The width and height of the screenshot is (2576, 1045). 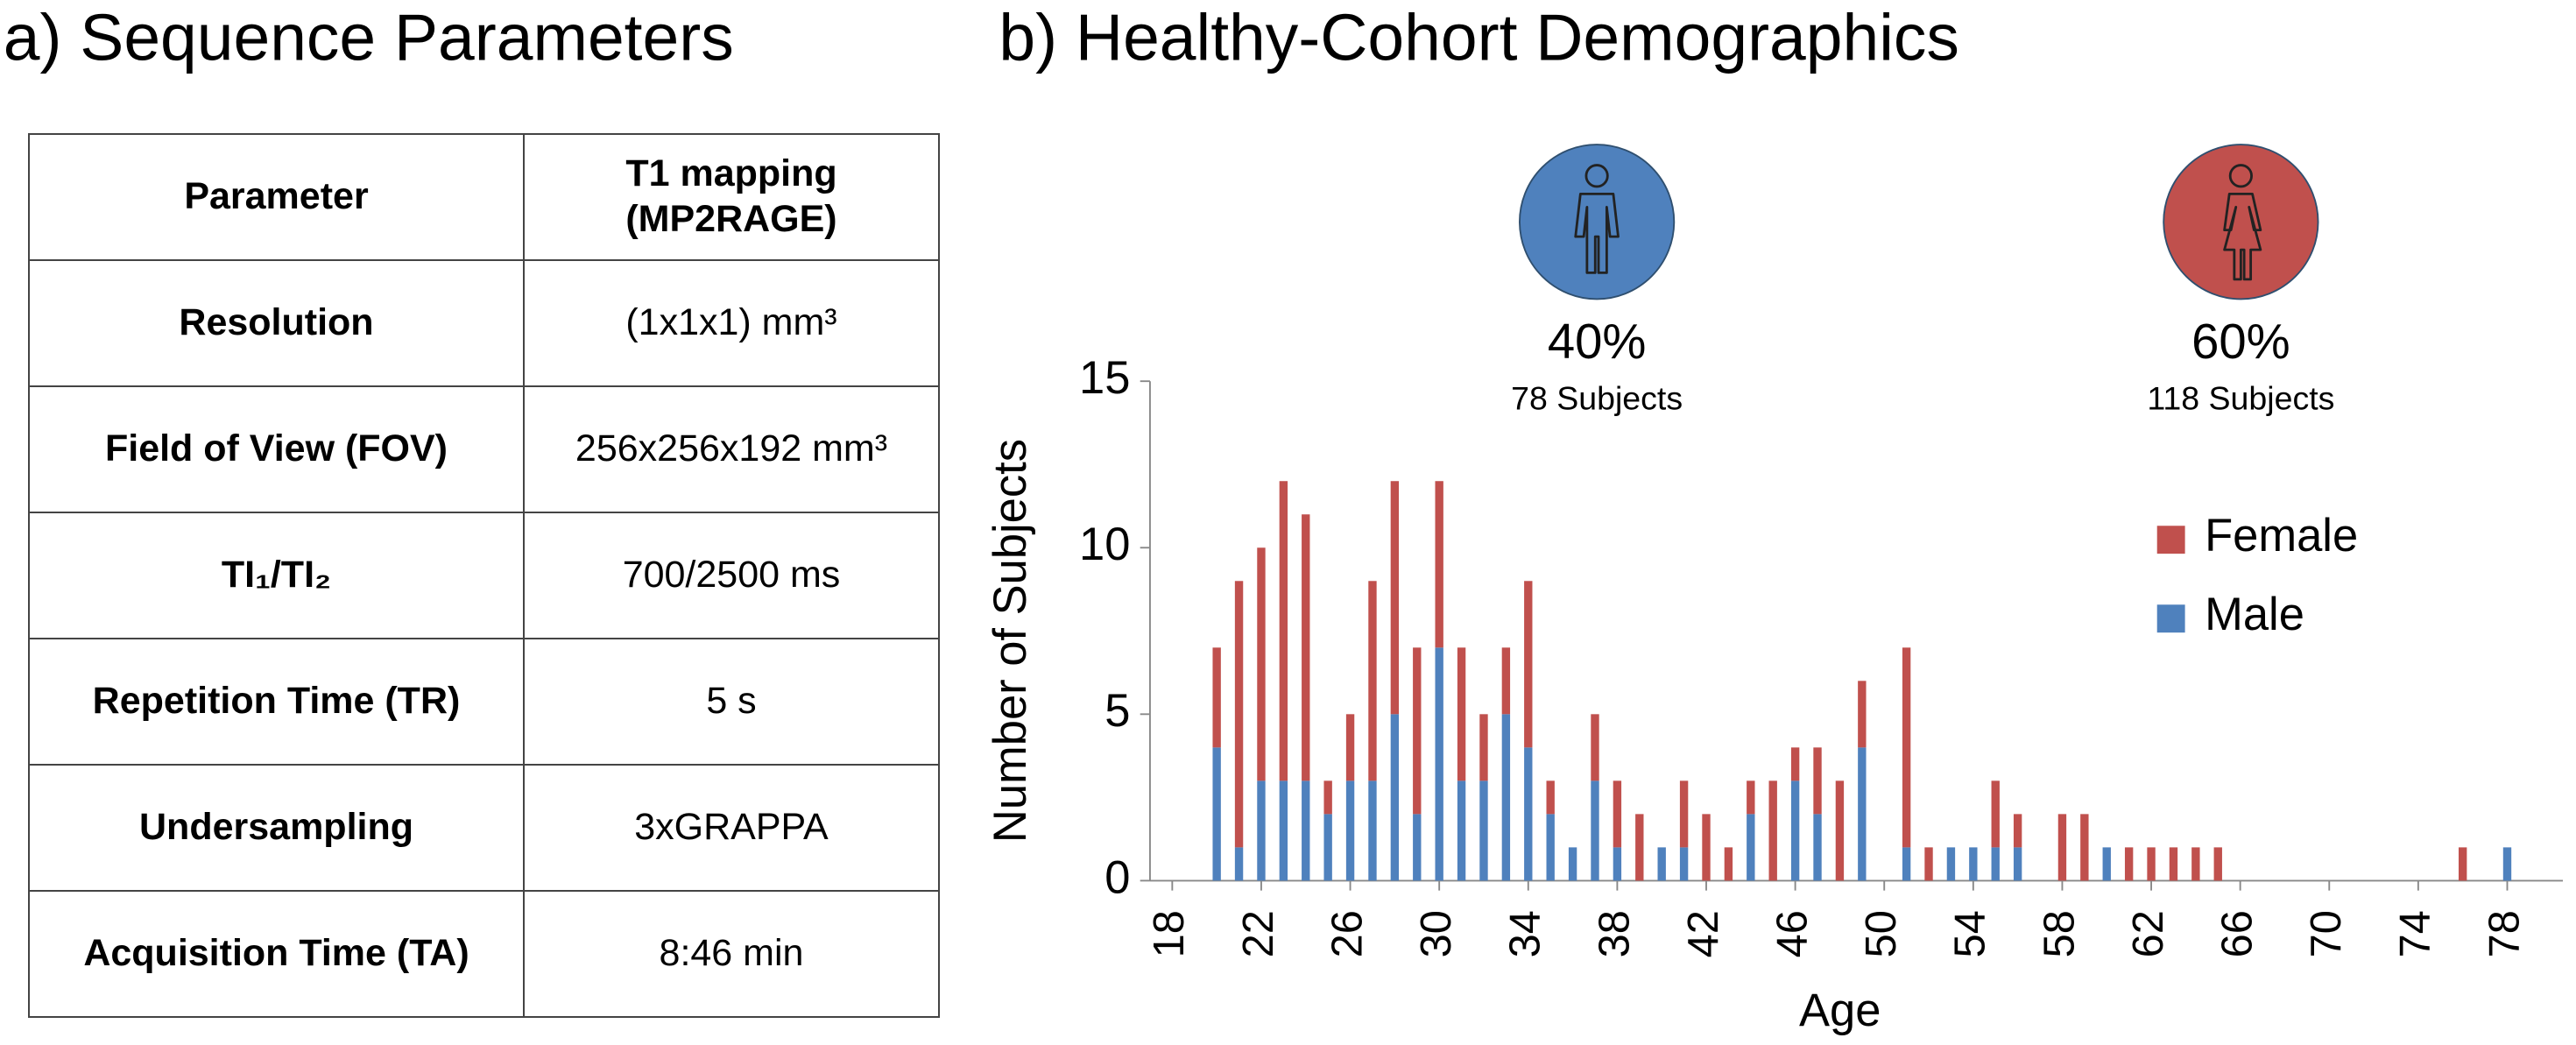 What do you see at coordinates (1104, 544) in the screenshot?
I see `y-tick-label: 10` at bounding box center [1104, 544].